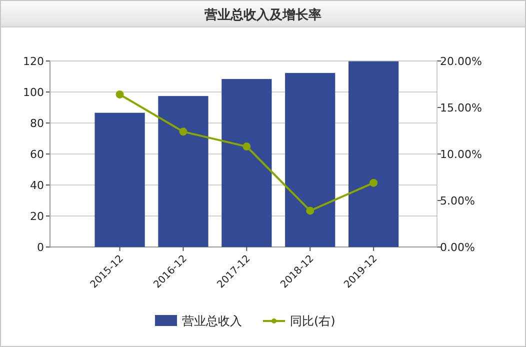 The height and width of the screenshot is (347, 526). What do you see at coordinates (40, 247) in the screenshot?
I see `y-tick-label: 0` at bounding box center [40, 247].